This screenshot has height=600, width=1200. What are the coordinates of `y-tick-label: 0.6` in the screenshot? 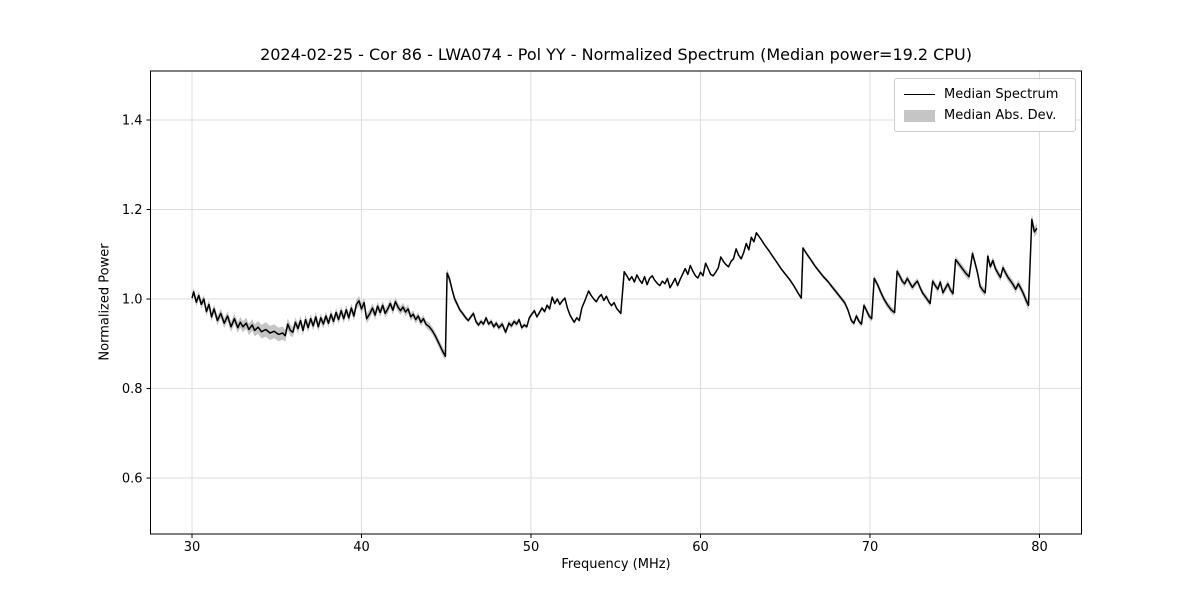 It's located at (132, 479).